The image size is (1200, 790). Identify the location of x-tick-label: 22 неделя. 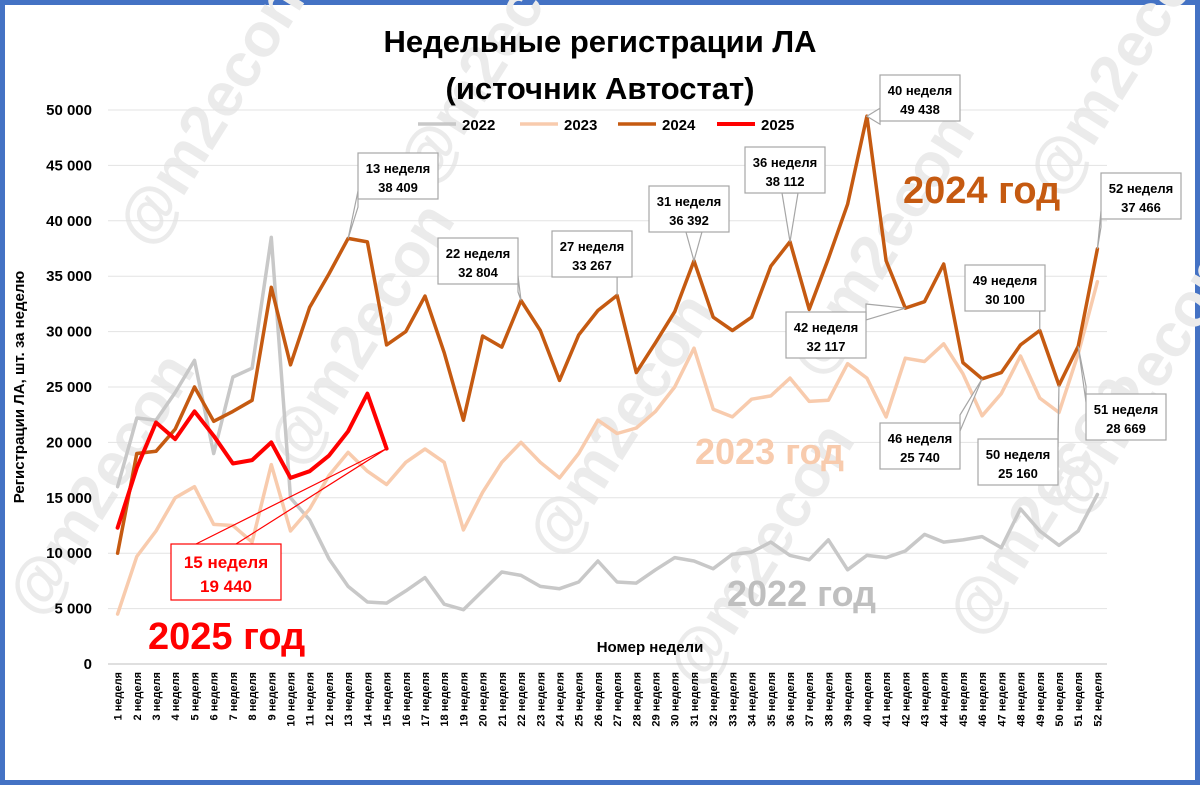
(522, 699).